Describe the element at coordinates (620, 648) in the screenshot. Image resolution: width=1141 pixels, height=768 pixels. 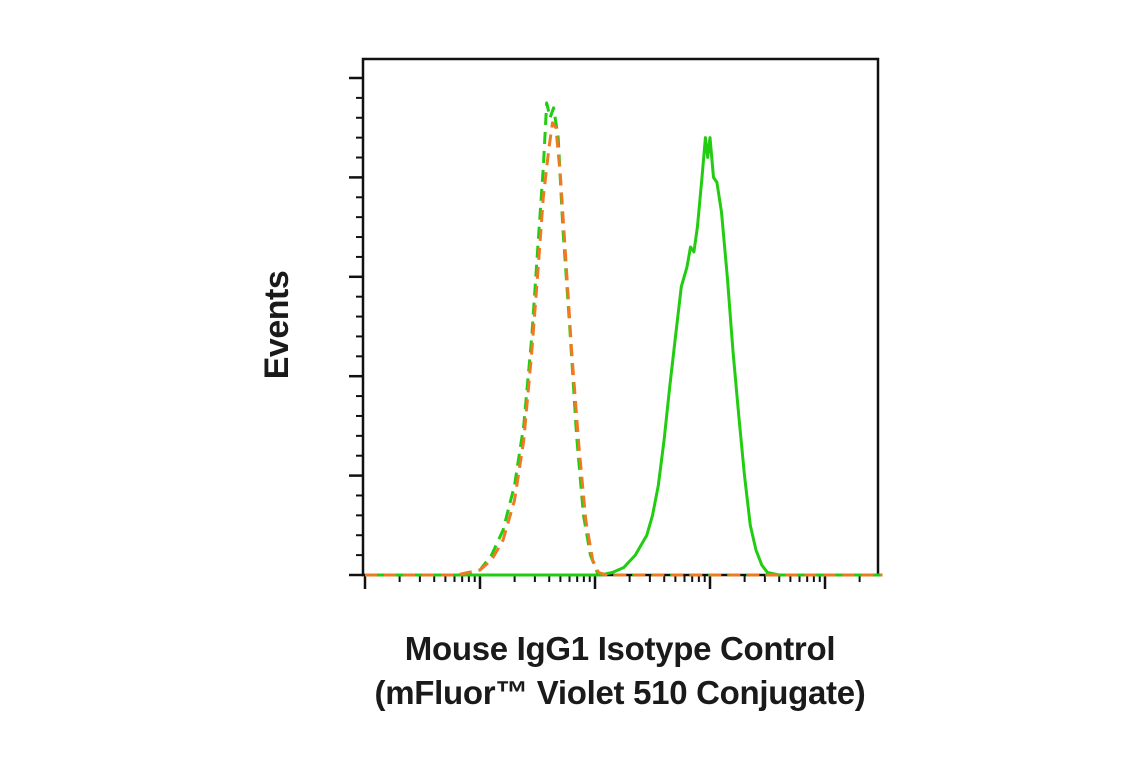
I see `x-axis-label-line1: Mouse IgG1 Isotype Control` at that location.